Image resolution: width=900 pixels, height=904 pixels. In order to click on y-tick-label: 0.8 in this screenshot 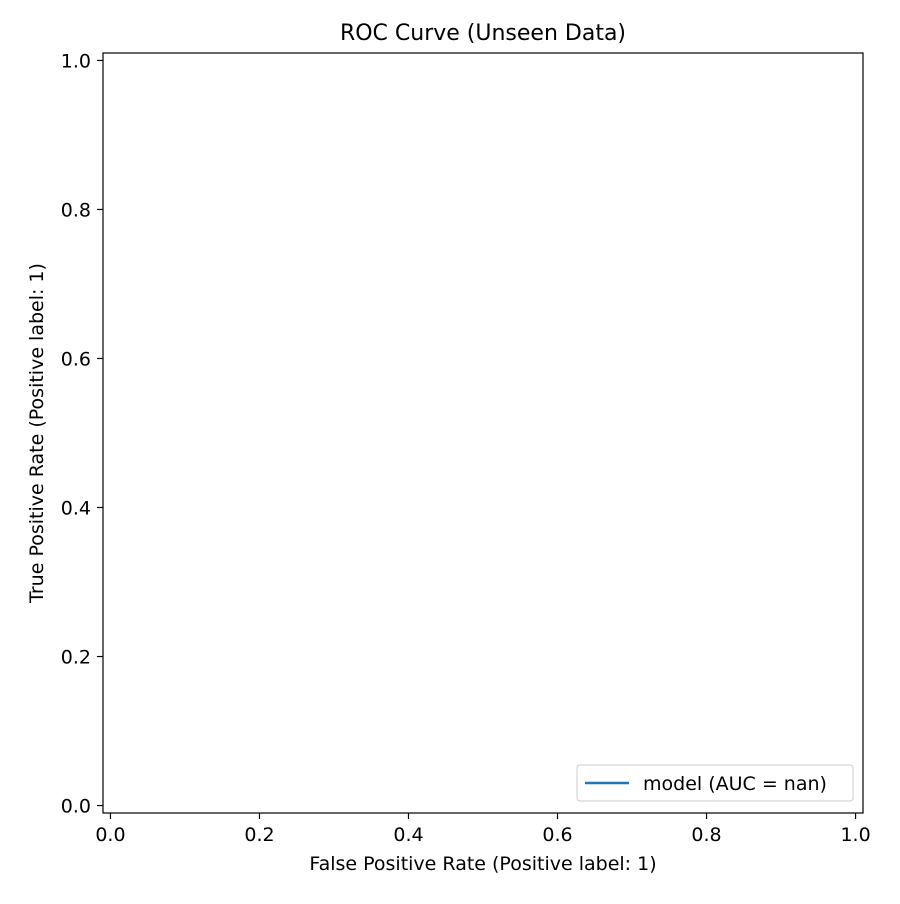, I will do `click(76, 210)`.